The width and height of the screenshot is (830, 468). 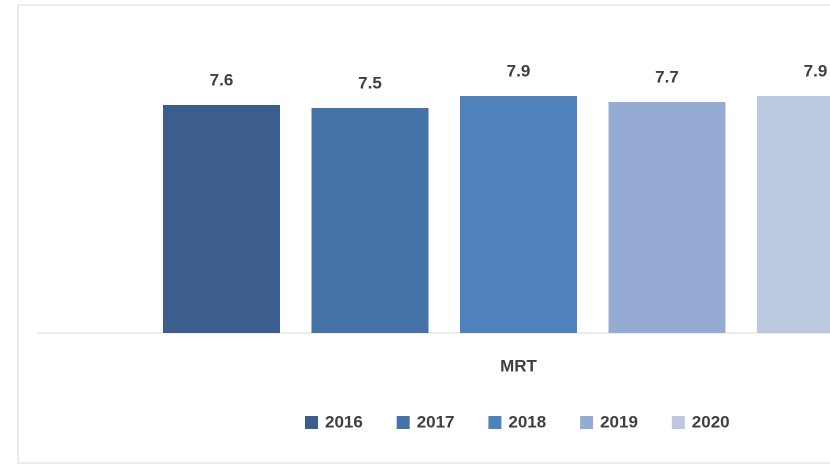 I want to click on legend-label: 2018, so click(x=527, y=421).